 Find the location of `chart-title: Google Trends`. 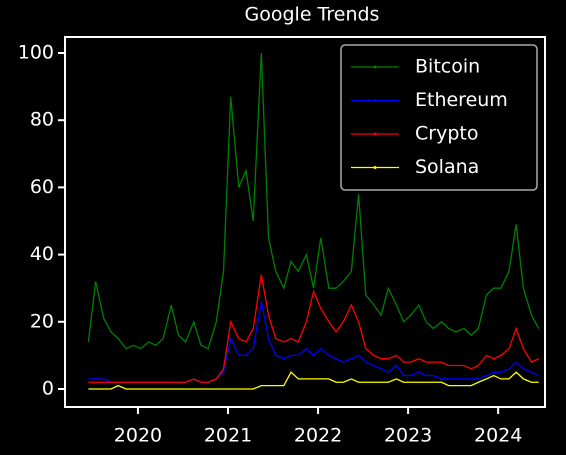

chart-title: Google Trends is located at coordinates (312, 15).